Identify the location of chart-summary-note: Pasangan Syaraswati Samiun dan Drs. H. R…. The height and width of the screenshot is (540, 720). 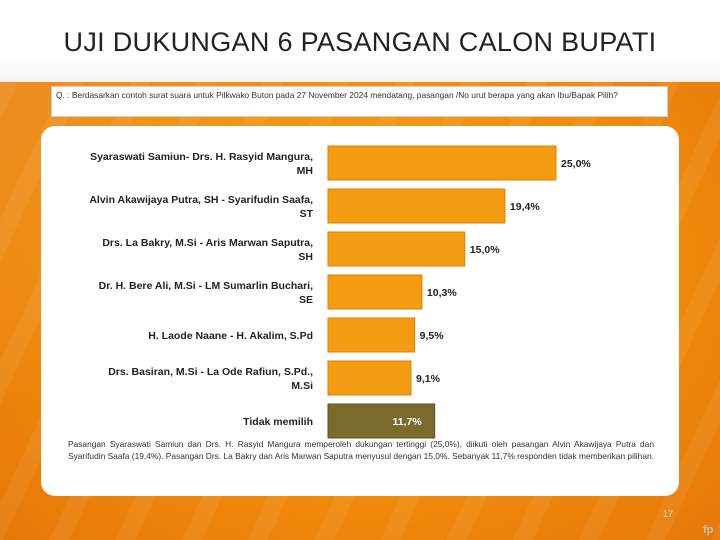
(361, 450).